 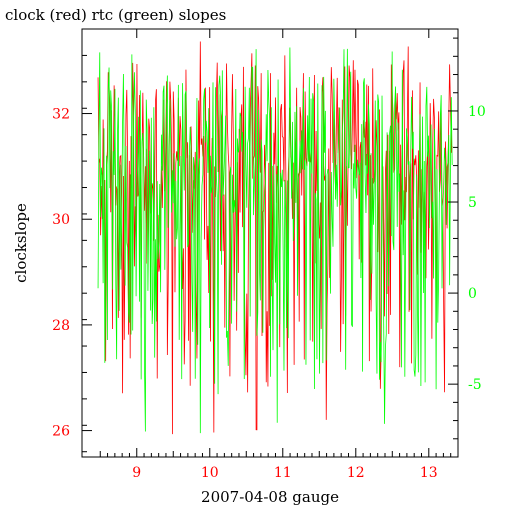 What do you see at coordinates (136, 473) in the screenshot?
I see `x-tick-label: 9` at bounding box center [136, 473].